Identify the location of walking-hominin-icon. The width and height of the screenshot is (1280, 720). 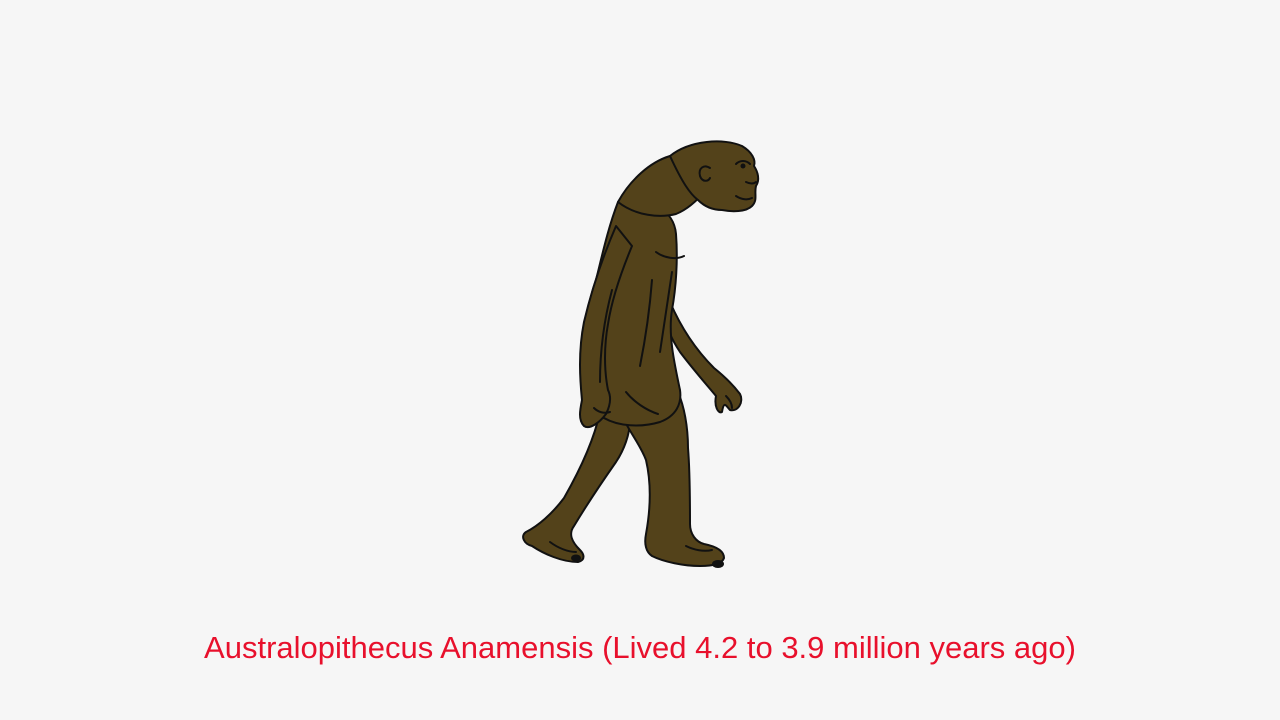
(640, 360).